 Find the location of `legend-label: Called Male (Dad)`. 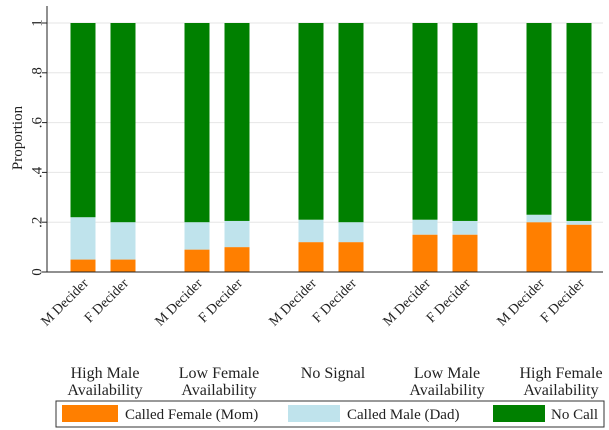

legend-label: Called Male (Dad) is located at coordinates (403, 415).